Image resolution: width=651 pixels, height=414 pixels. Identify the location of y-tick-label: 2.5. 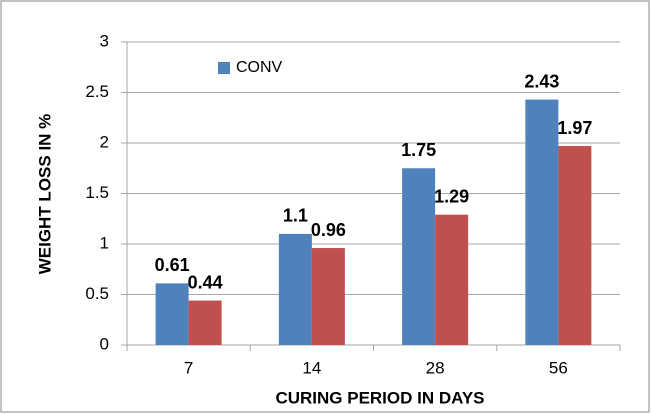
(97, 91).